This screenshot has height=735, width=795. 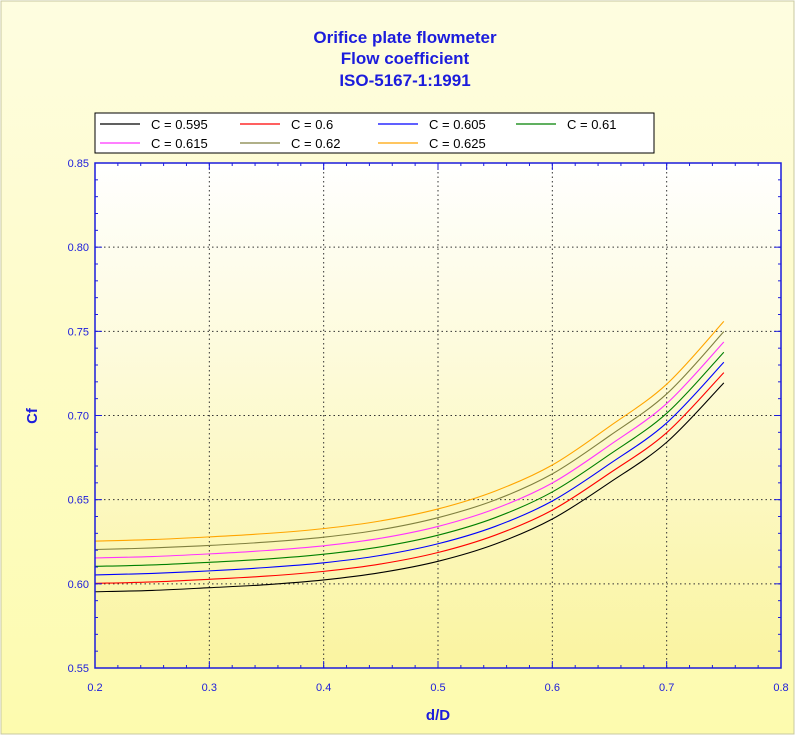 I want to click on x-tick-label: 0.8, so click(x=780, y=688).